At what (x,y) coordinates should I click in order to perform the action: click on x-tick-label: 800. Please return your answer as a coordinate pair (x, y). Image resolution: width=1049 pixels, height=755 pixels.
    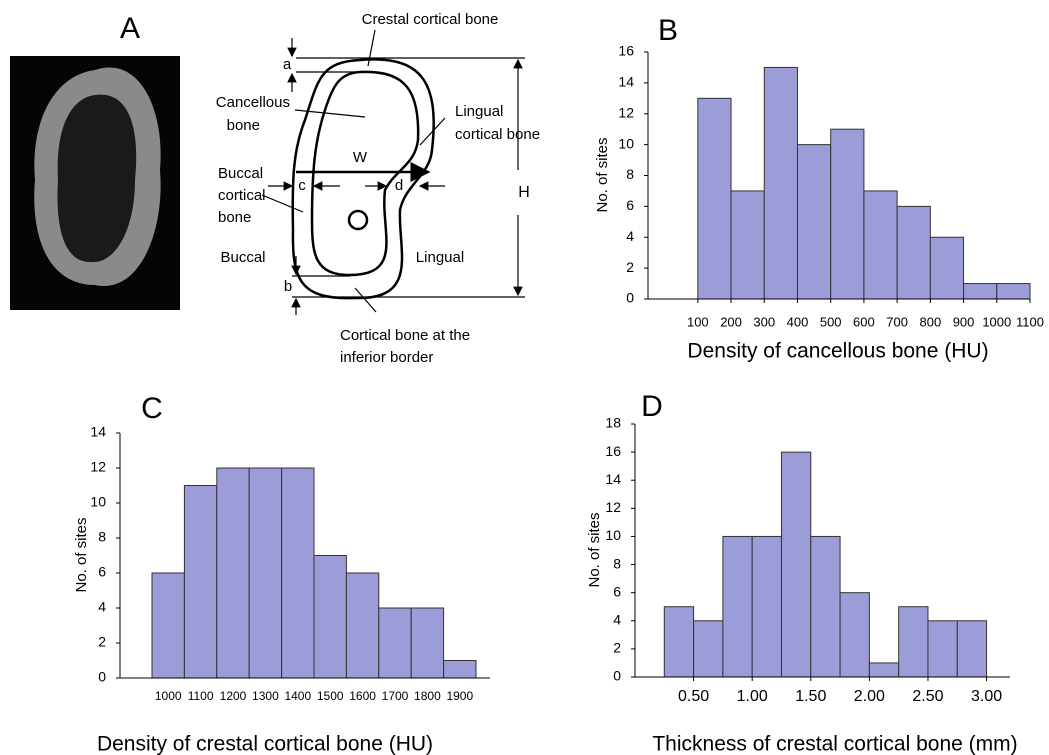
    Looking at the image, I should click on (930, 321).